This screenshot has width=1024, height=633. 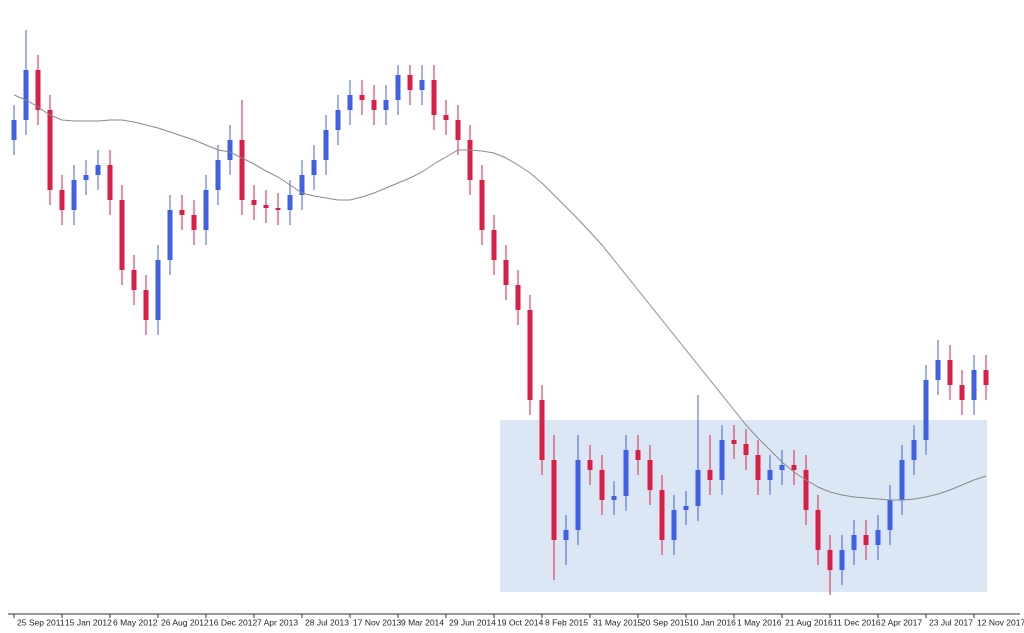 What do you see at coordinates (857, 622) in the screenshot?
I see `x-tick-label: 11 Dec 2016` at bounding box center [857, 622].